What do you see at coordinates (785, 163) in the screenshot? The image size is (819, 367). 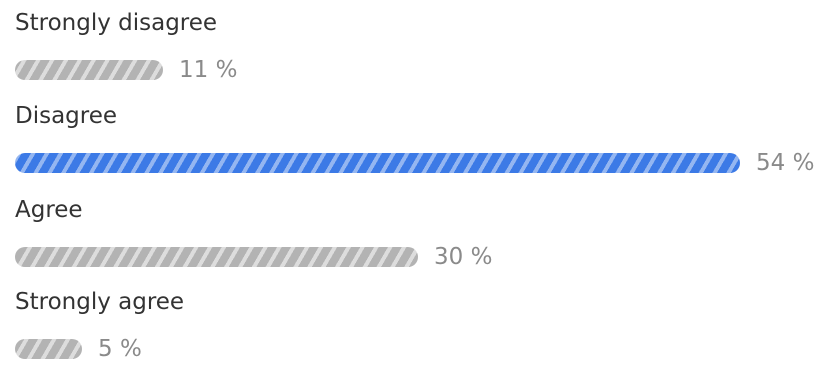 I see `percent-label: 54 %` at bounding box center [785, 163].